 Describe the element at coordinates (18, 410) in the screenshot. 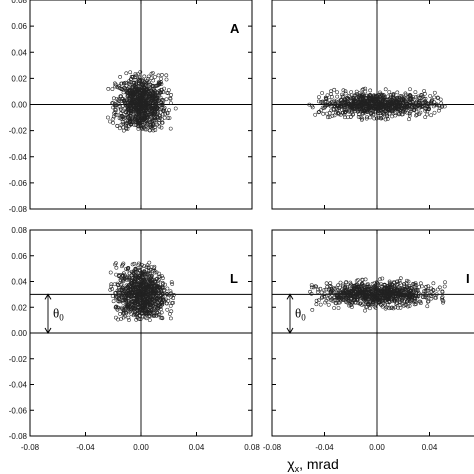

I see `y-tick-label: -0.06` at that location.